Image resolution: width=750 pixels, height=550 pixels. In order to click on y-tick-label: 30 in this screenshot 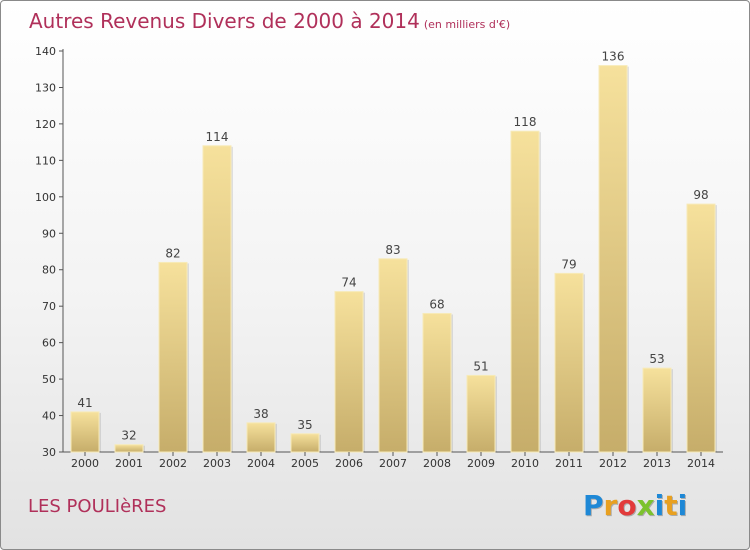, I will do `click(49, 452)`.